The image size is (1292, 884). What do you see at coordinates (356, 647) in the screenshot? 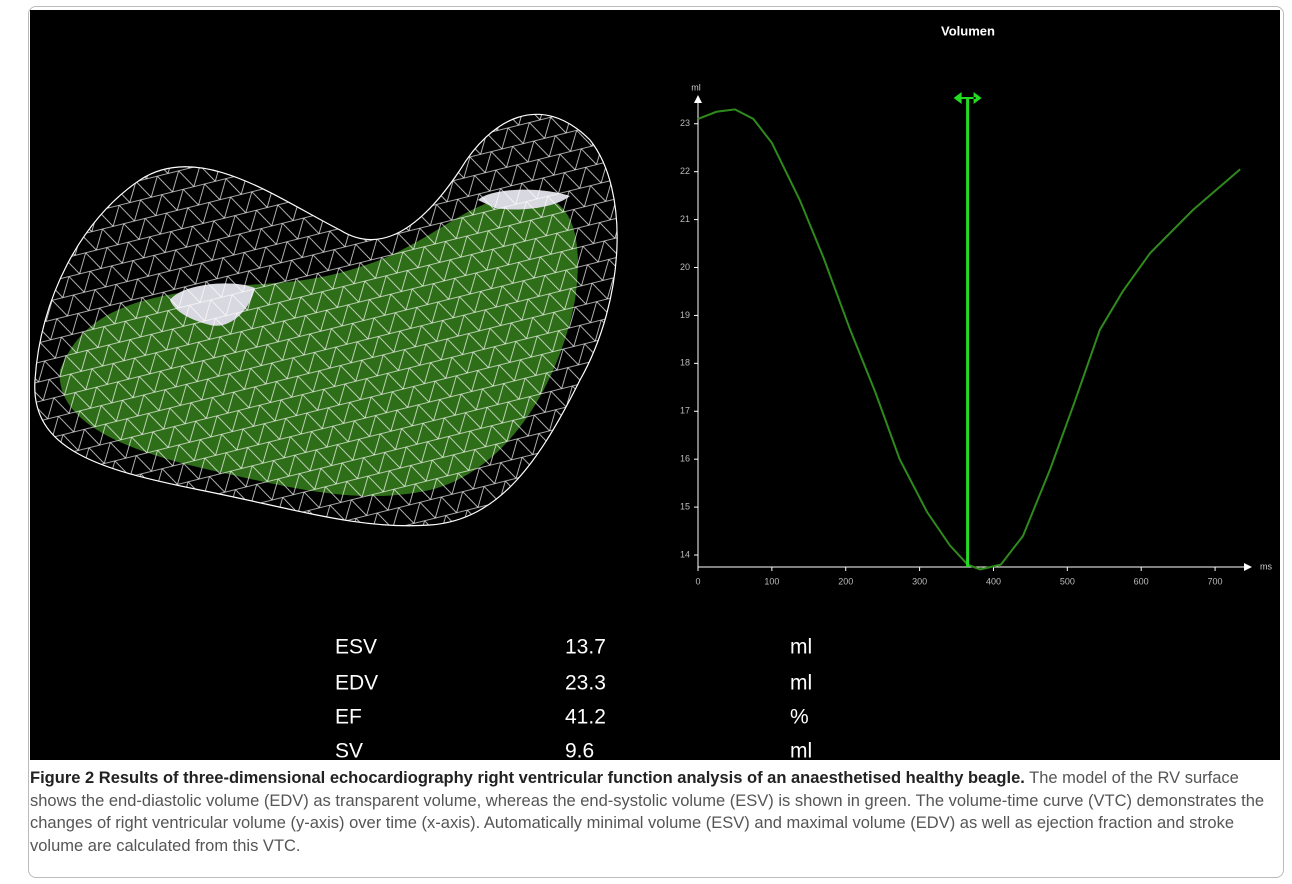
I see `table-cell: ESV` at bounding box center [356, 647].